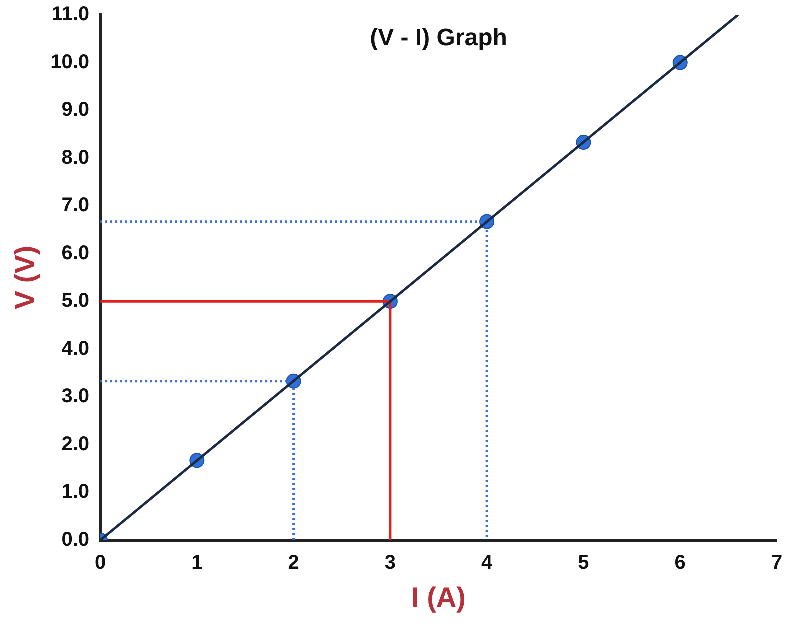 This screenshot has width=801, height=626. Describe the element at coordinates (76, 492) in the screenshot. I see `y-tick-label: 1.0` at that location.